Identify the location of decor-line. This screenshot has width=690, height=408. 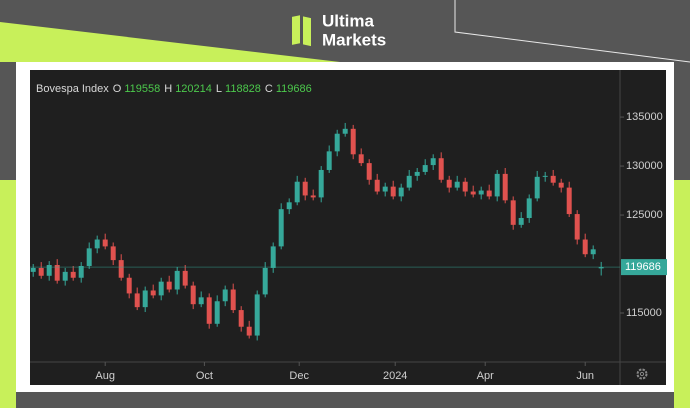
(572, 31).